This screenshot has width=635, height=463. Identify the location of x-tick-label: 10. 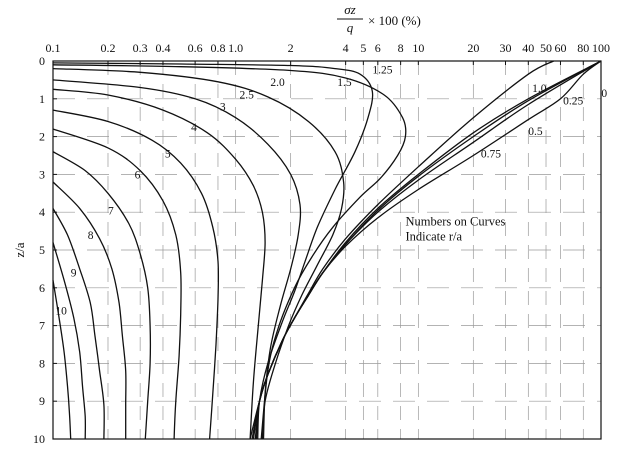
(418, 48).